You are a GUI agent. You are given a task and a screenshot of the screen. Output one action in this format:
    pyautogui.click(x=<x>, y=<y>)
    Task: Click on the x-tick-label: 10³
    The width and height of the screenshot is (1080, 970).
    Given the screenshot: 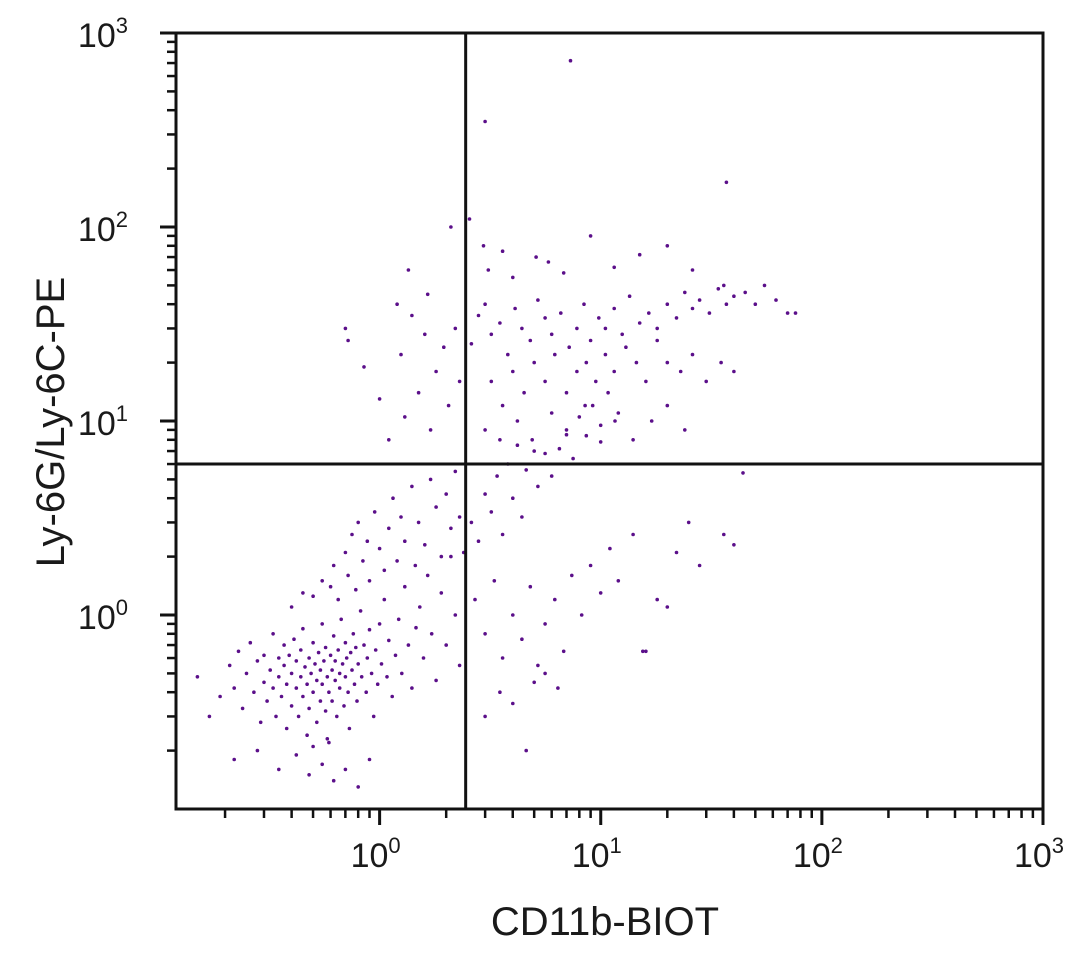 What is the action you would take?
    pyautogui.click(x=1039, y=854)
    